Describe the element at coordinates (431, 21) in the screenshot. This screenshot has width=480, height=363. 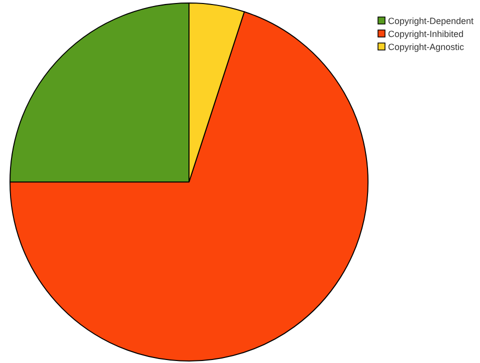
I see `legend-label: Copyright-Dependent` at that location.